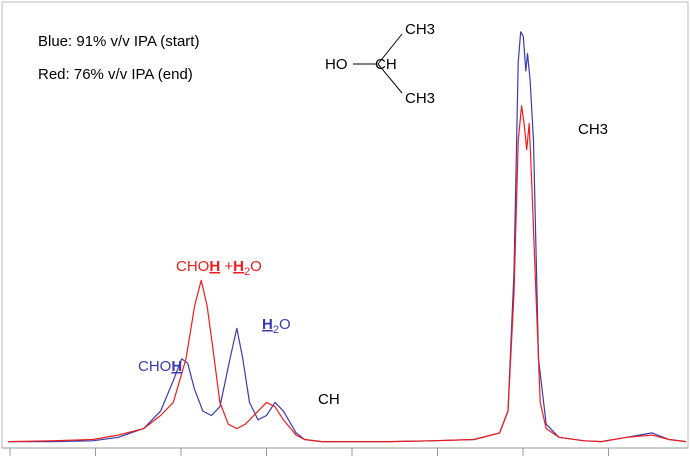 This screenshot has width=690, height=466. What do you see at coordinates (118, 41) in the screenshot?
I see `legend-blue: Blue: 91% v/v IPA (start)` at bounding box center [118, 41].